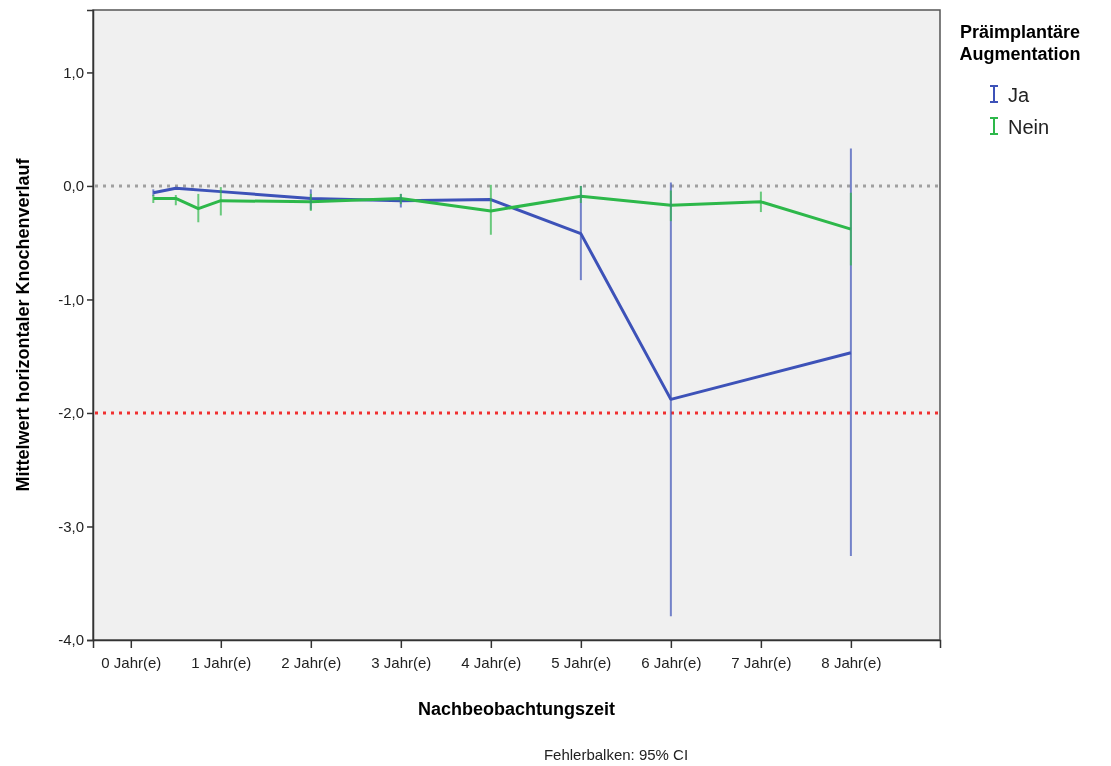 This screenshot has width=1111, height=766. Describe the element at coordinates (1019, 95) in the screenshot. I see `legend-label: Ja` at that location.